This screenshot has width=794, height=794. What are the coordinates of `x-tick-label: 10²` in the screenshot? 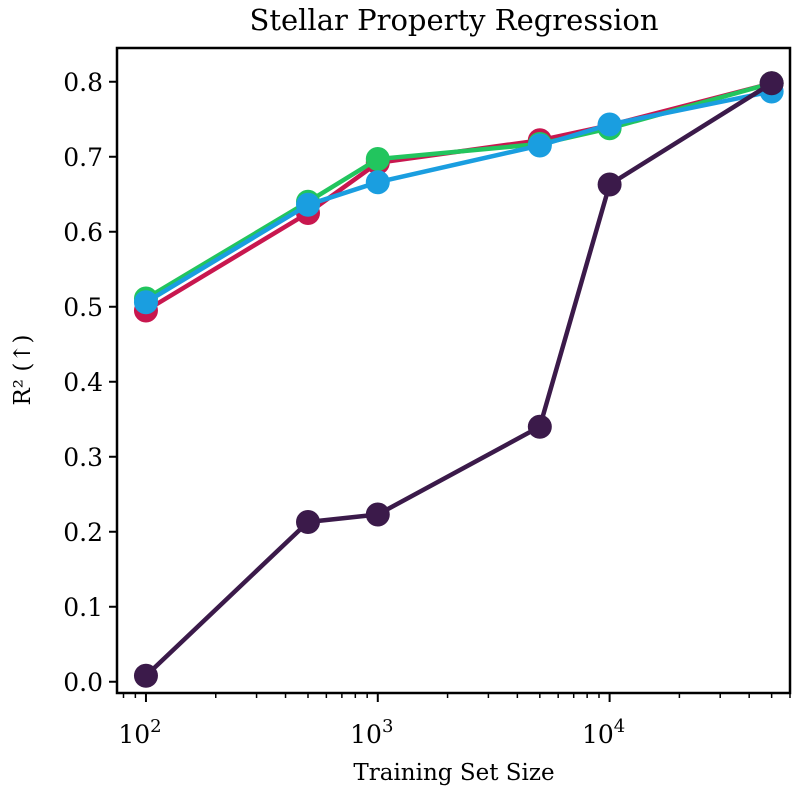 It's located at (139, 732).